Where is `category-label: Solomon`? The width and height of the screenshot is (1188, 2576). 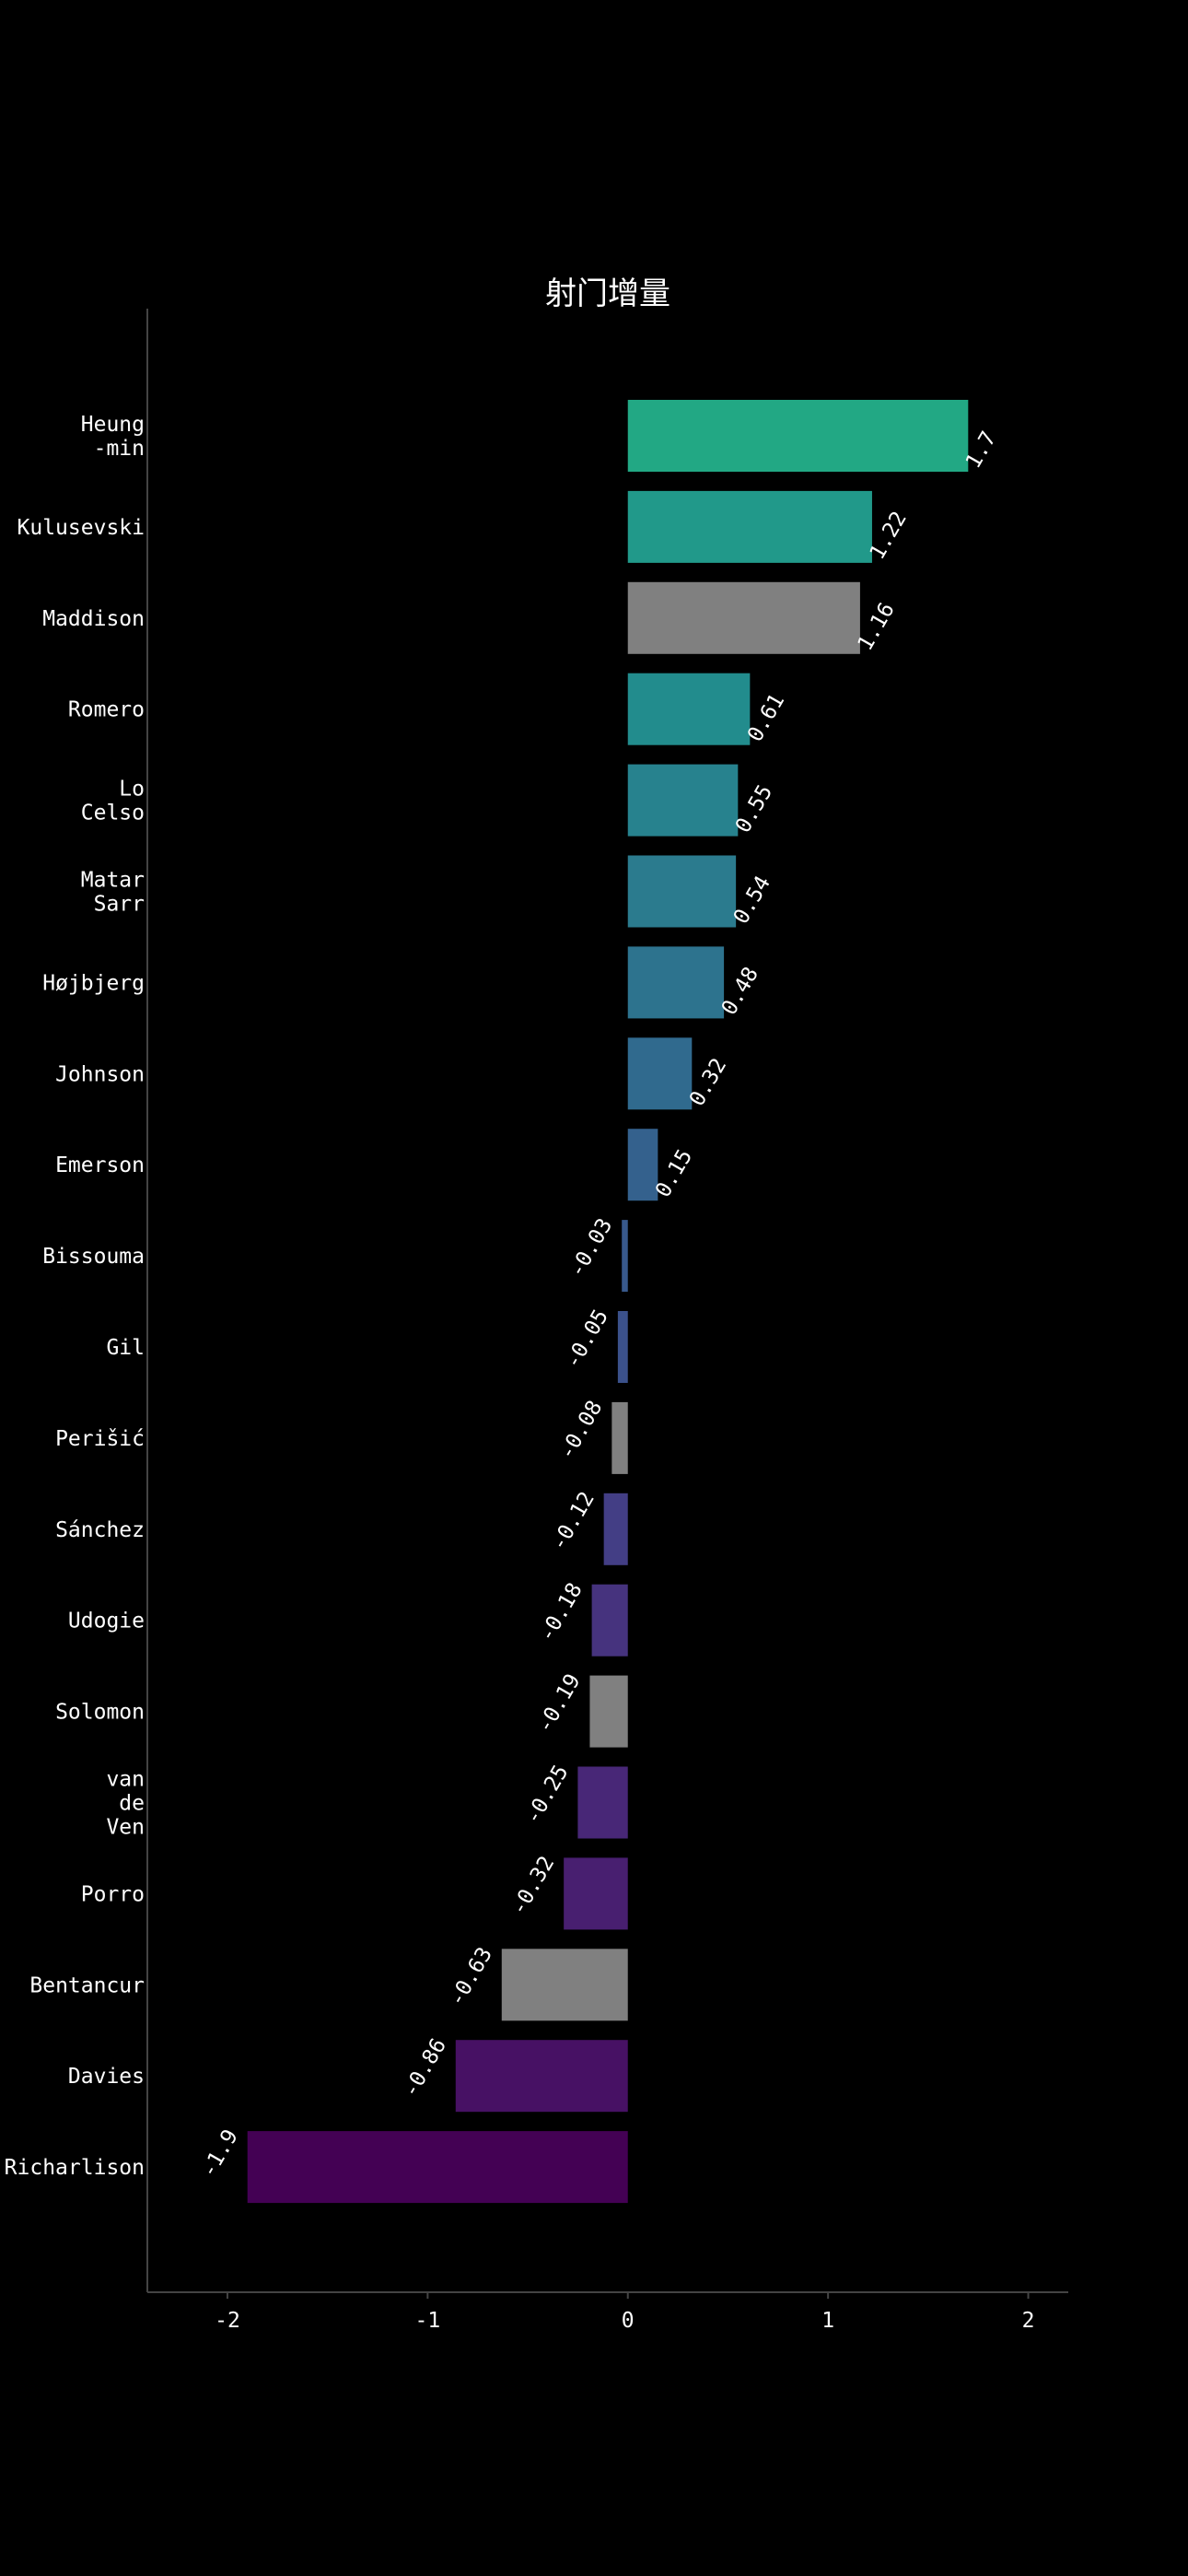 category-label: Solomon is located at coordinates (100, 1713).